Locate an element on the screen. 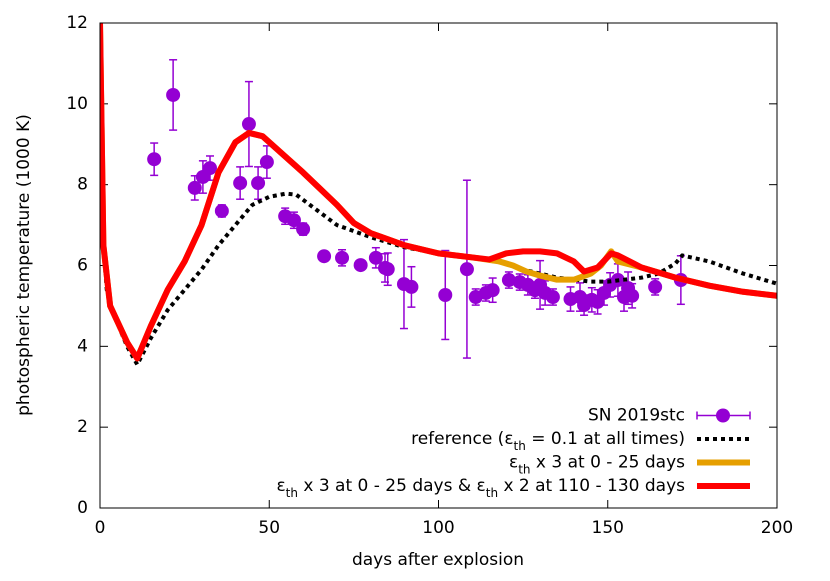 The image size is (830, 581). legend-label: εth x 3 at 0 - 25 days is located at coordinates (597, 465).